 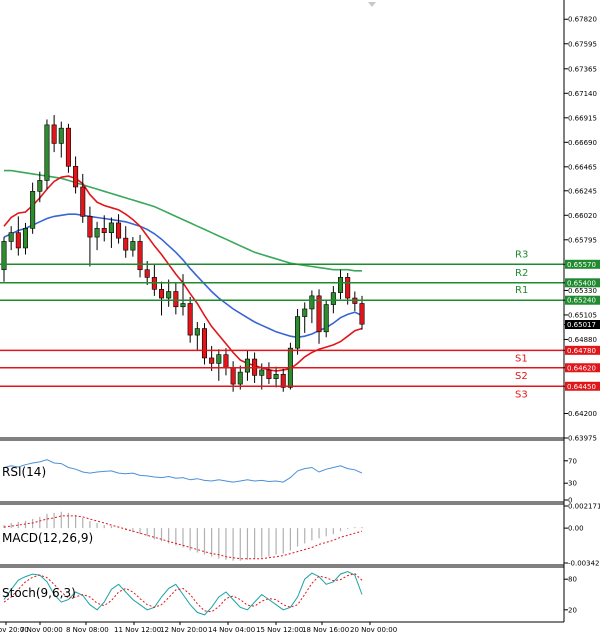 I want to click on rsi-axis-label: 70, so click(x=572, y=461).